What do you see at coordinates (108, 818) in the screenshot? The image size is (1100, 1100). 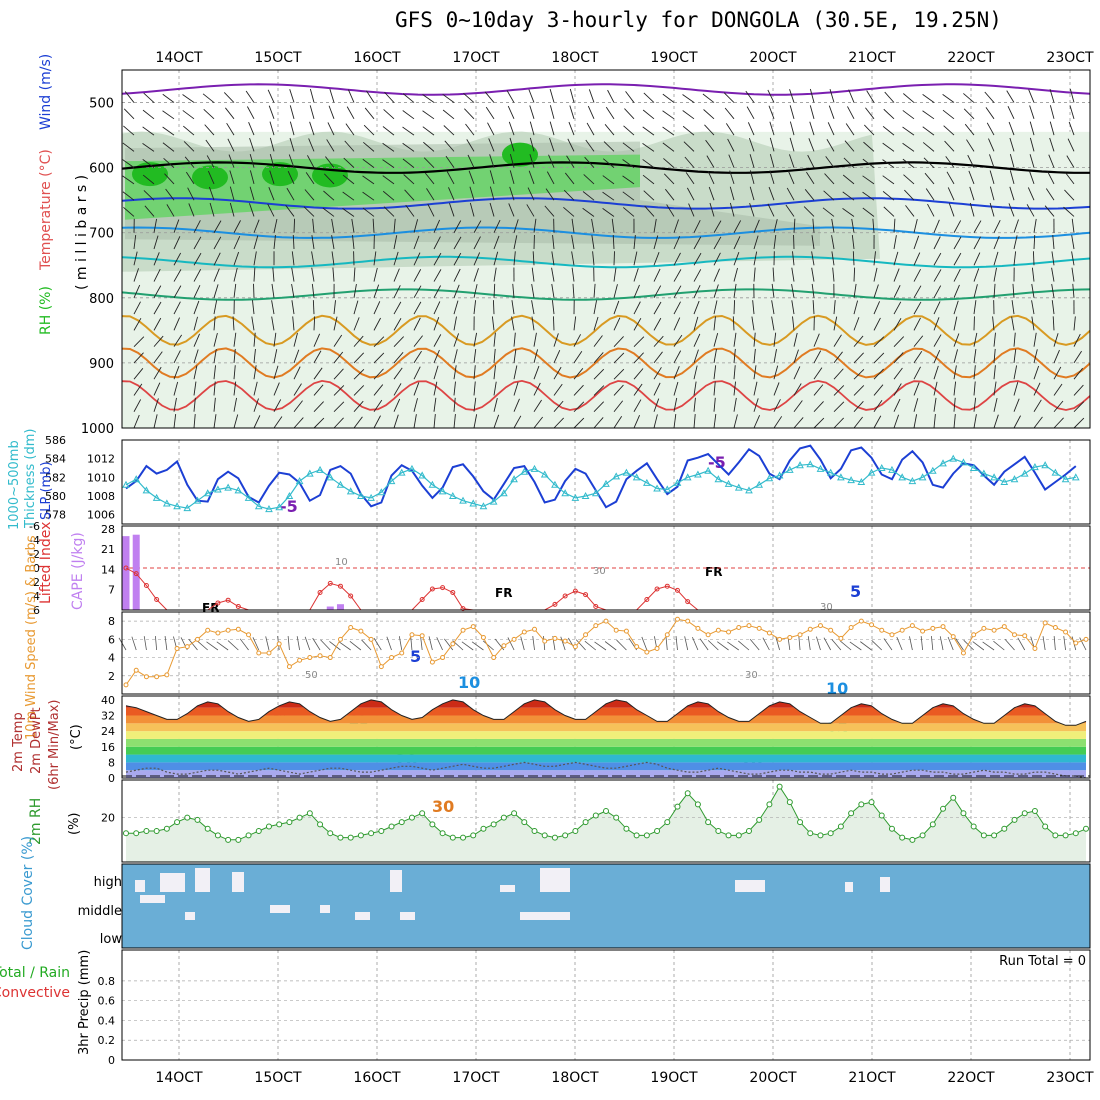 I see `rh2m-tick-label: 20` at bounding box center [108, 818].